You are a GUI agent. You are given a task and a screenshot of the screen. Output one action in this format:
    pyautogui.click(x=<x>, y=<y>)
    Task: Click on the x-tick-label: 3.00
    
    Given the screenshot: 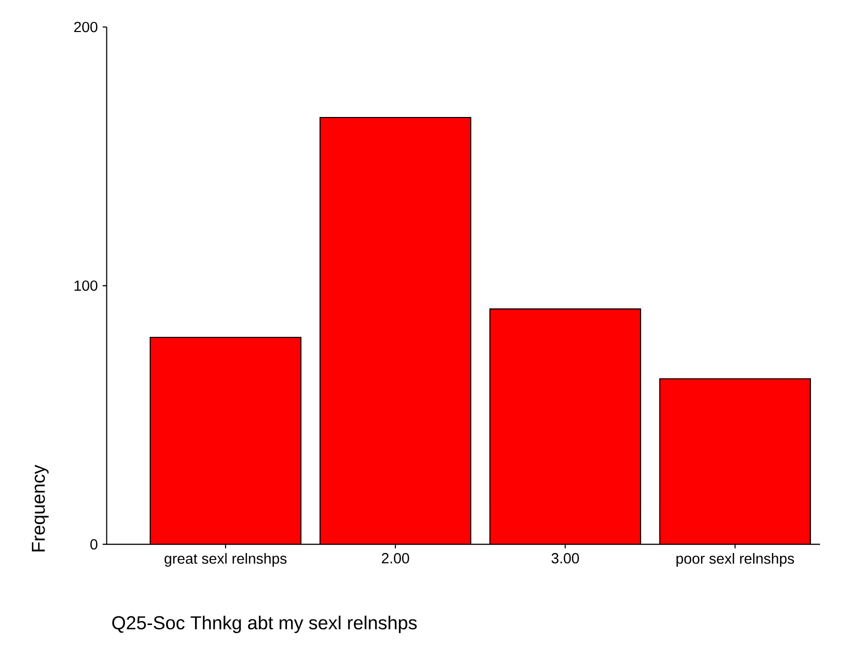 What is the action you would take?
    pyautogui.click(x=565, y=558)
    